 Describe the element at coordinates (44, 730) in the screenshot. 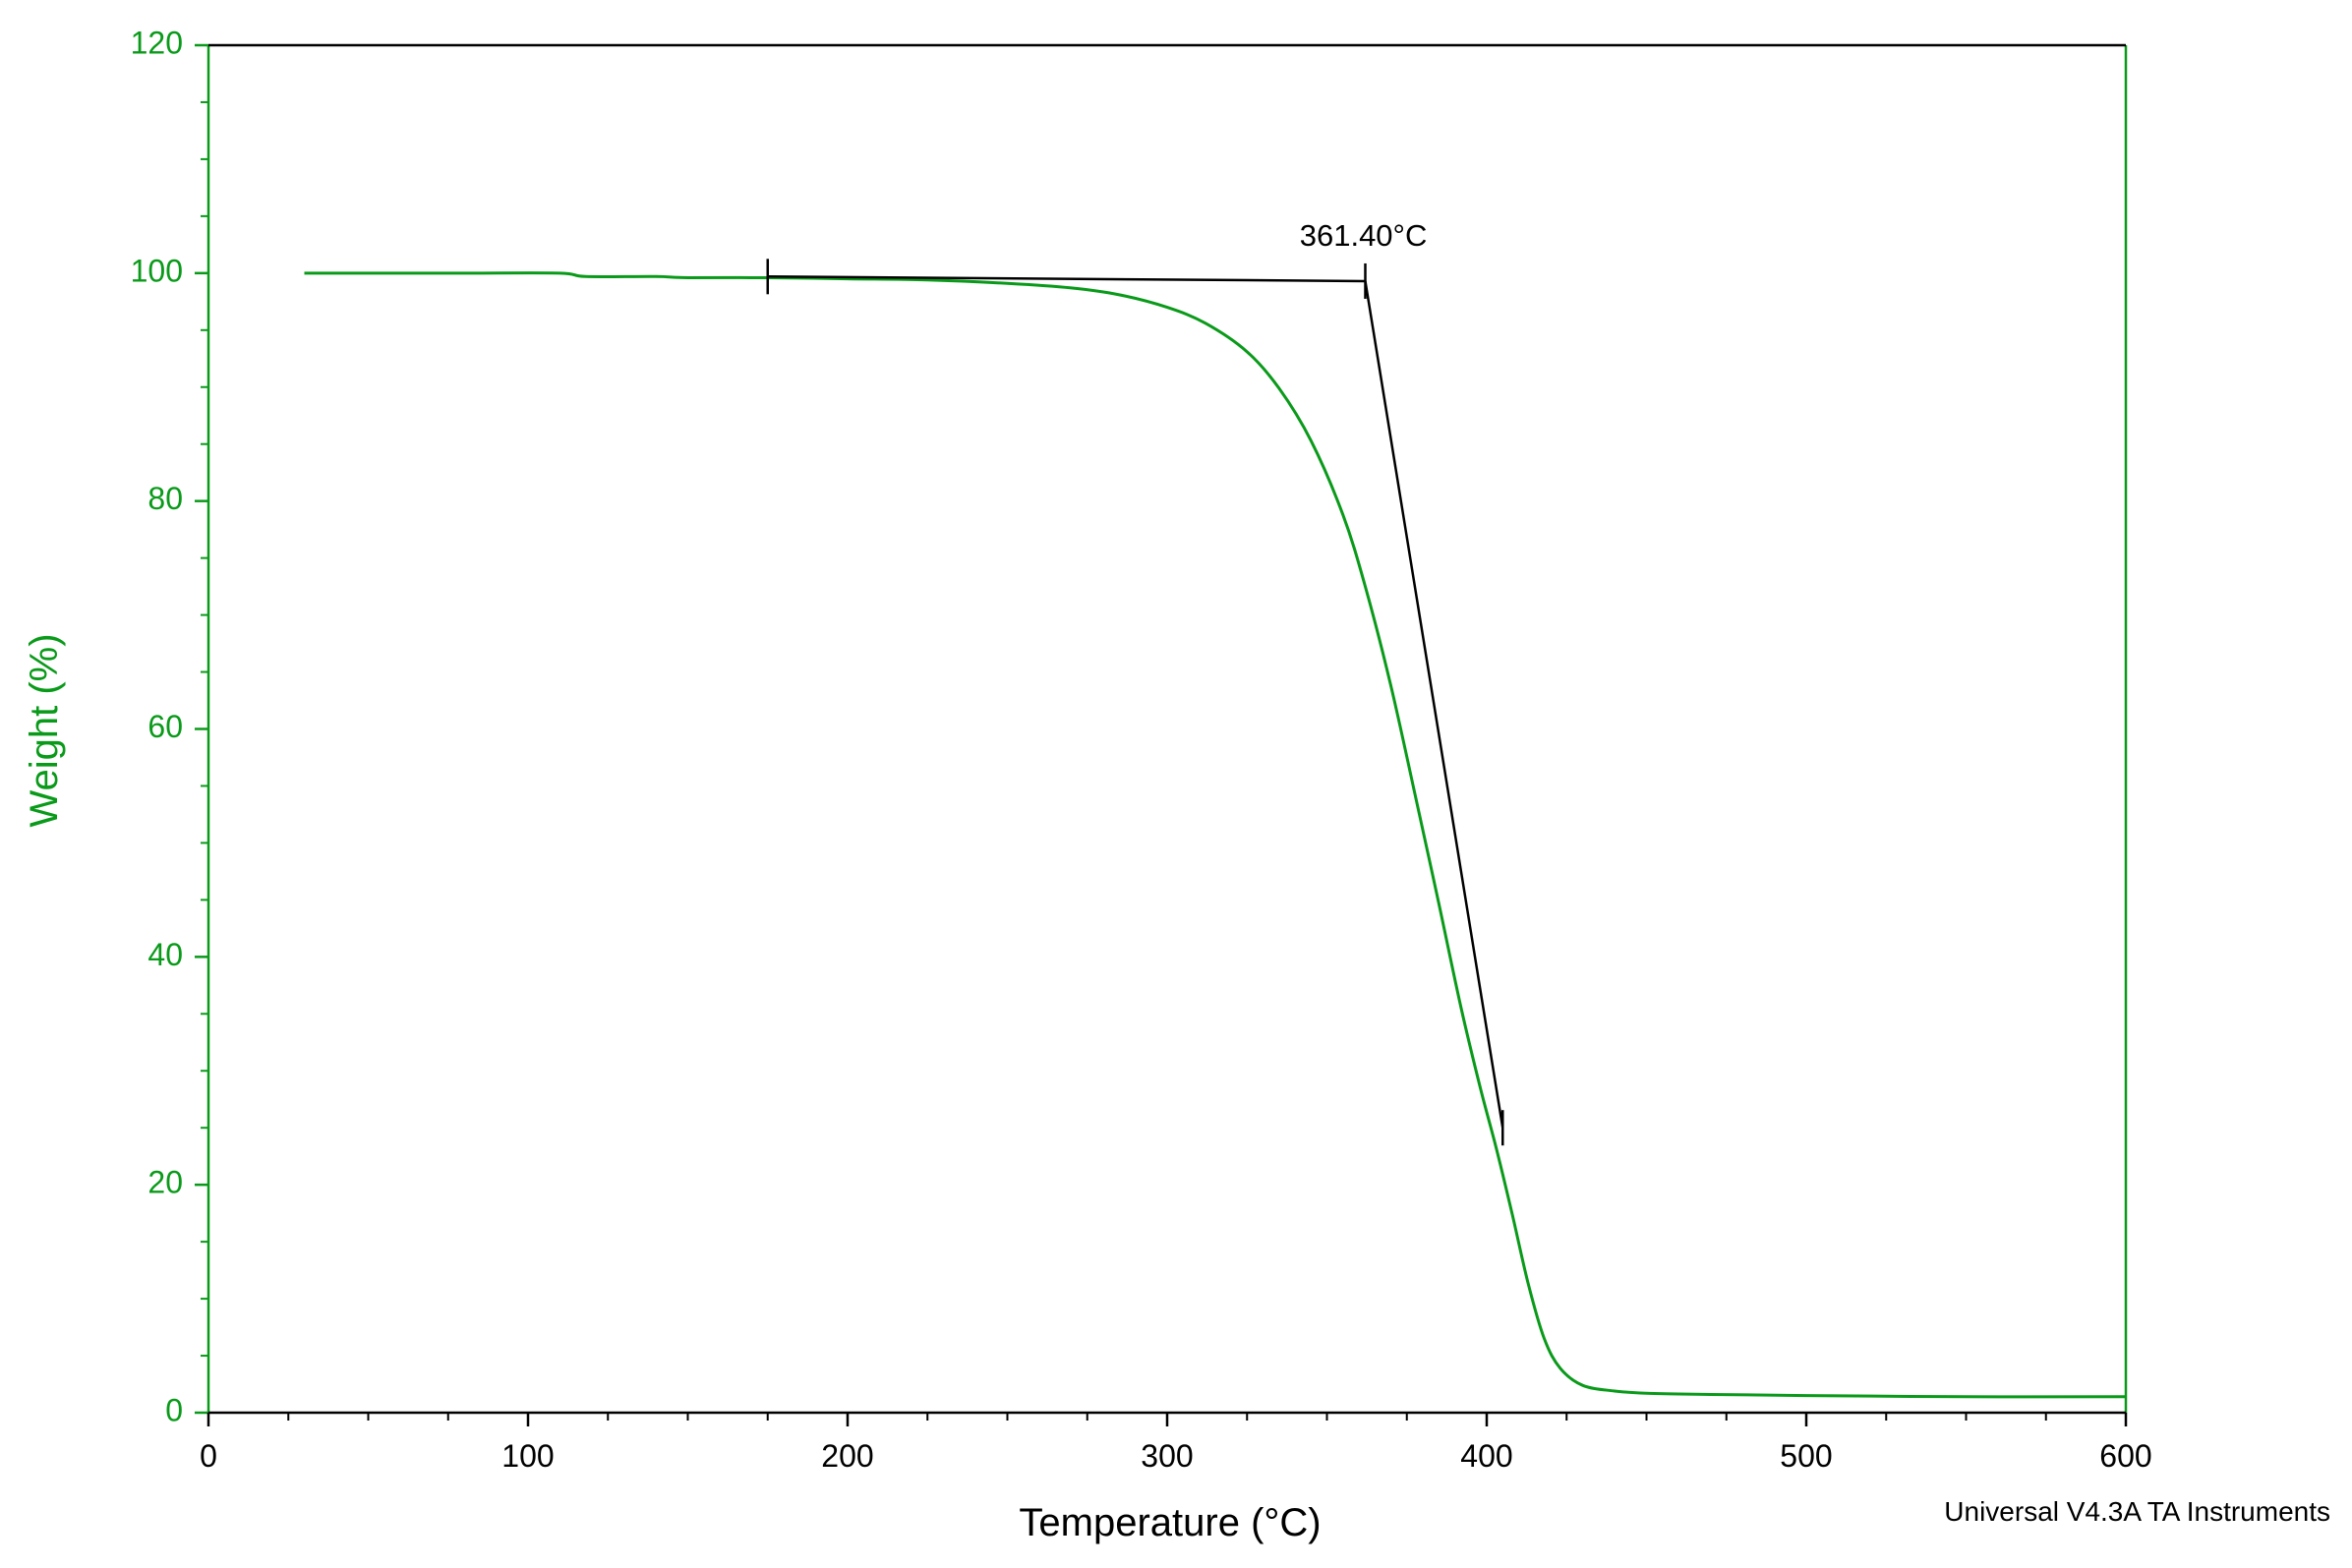

I see `y-axis-title: Weight (%)` at that location.